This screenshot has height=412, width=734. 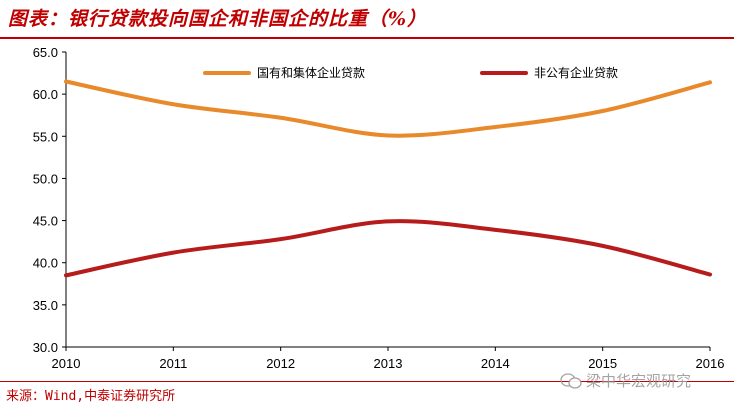 I want to click on source-divider, so click(x=367, y=381).